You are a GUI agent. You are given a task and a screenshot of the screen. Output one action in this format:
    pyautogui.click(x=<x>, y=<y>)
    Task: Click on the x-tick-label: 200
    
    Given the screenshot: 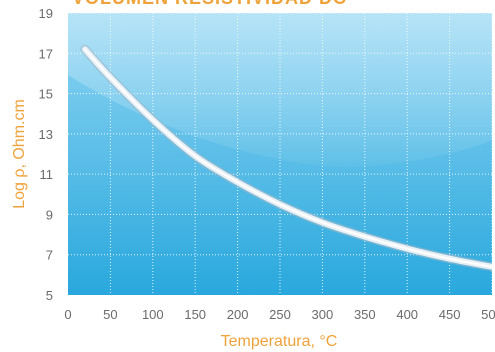 What is the action you would take?
    pyautogui.click(x=238, y=314)
    